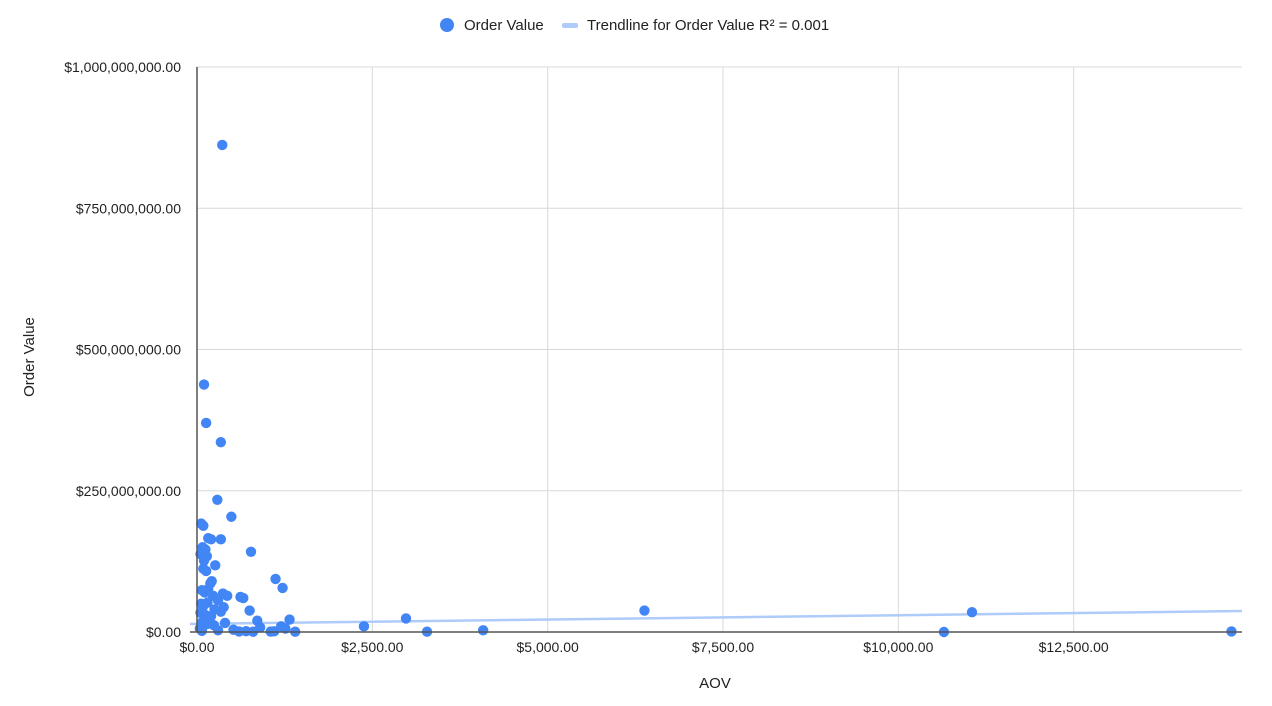 The image size is (1272, 706). Describe the element at coordinates (723, 647) in the screenshot. I see `x-tick-label: $7,500.00` at that location.